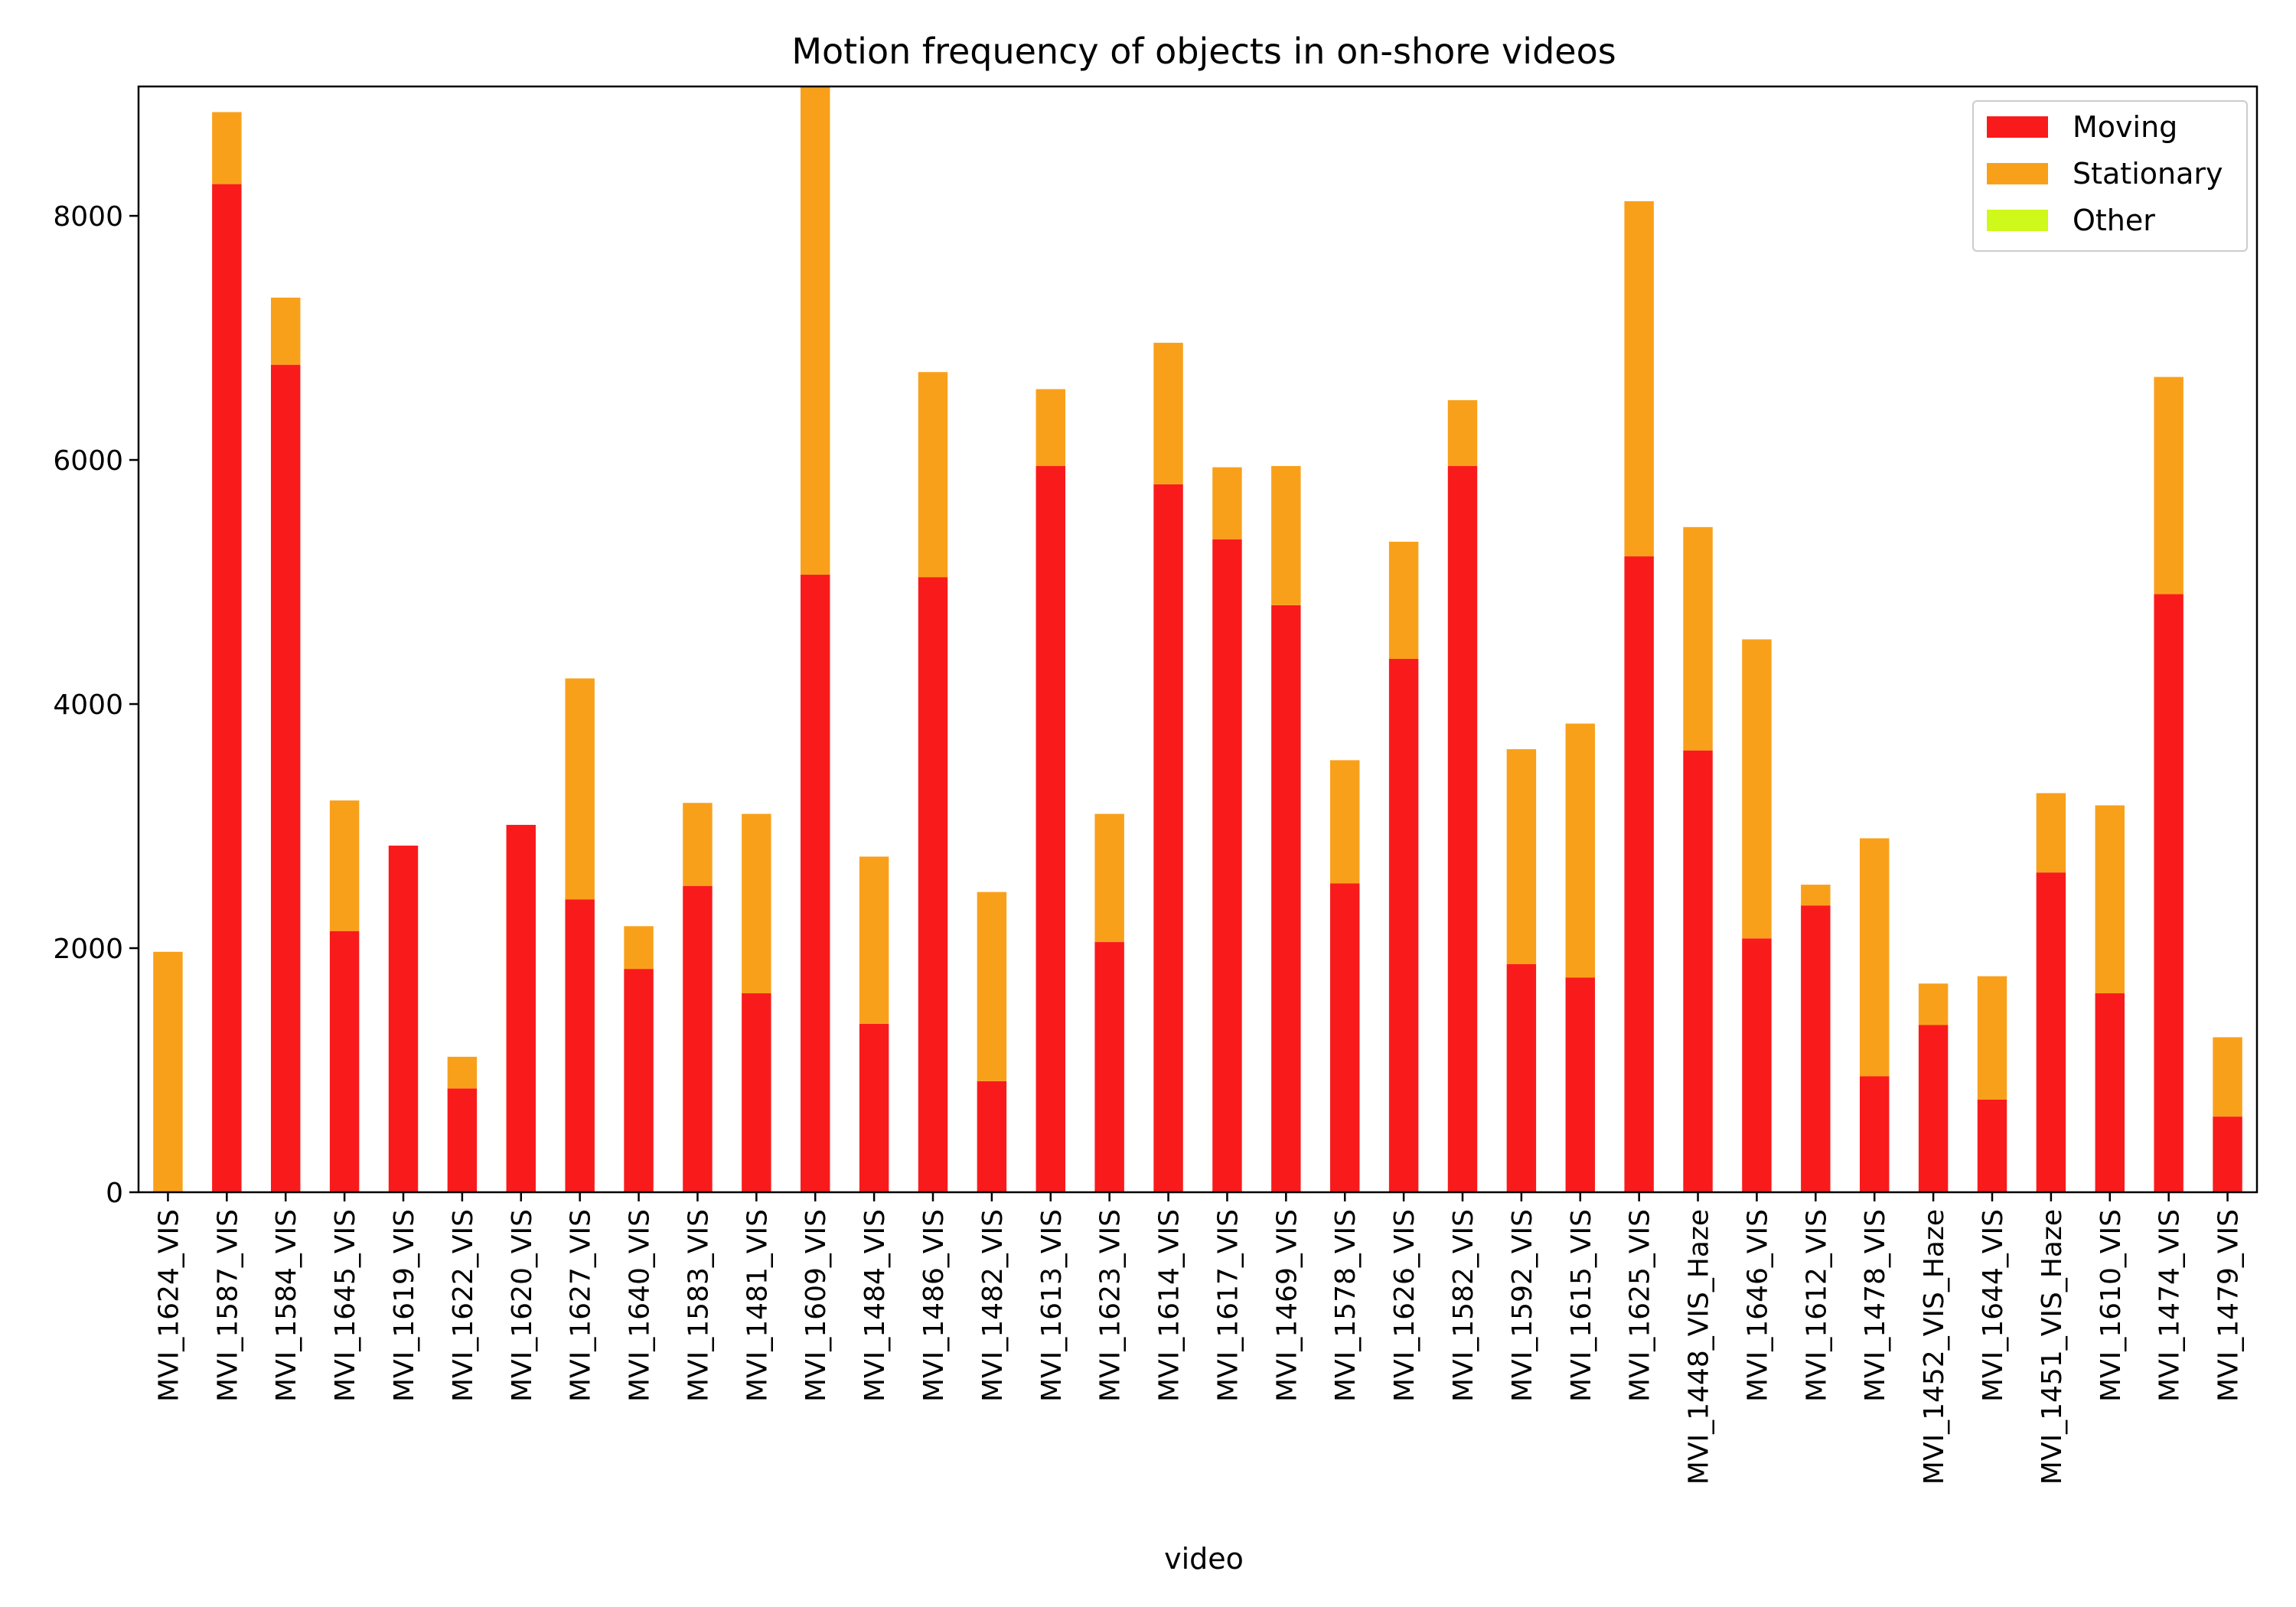  I want to click on x-tick-label: MVI_1469_VIS, so click(1287, 1305).